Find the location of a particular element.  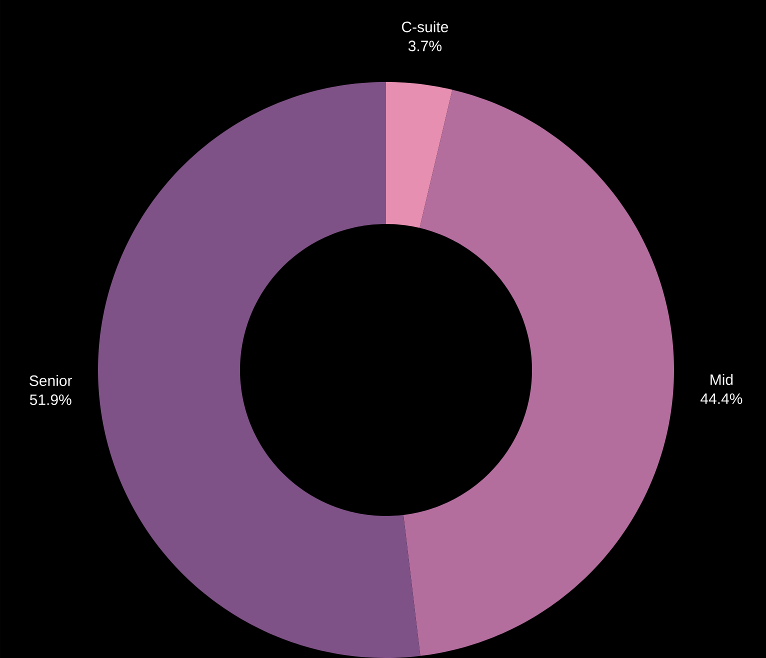

slice-label: Senior is located at coordinates (51, 380).